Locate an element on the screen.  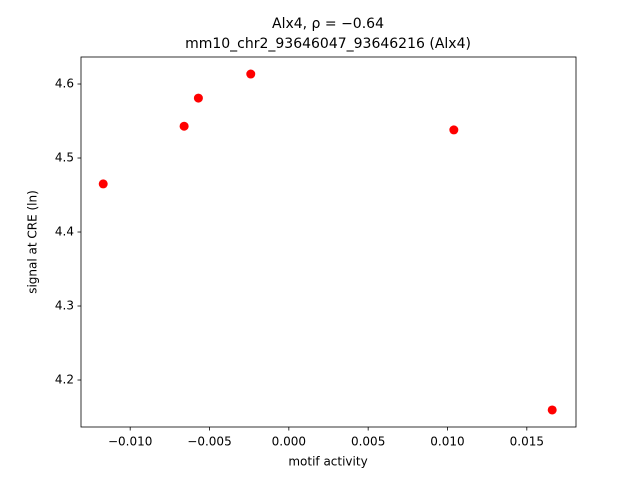
y-tick-label: 4.5 is located at coordinates (64, 158).